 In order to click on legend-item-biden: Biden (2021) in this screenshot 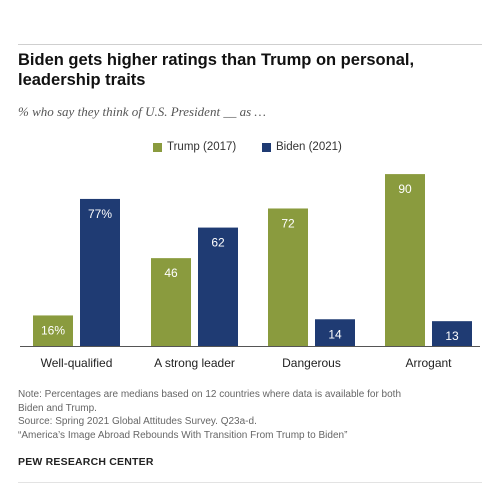, I will do `click(302, 147)`.